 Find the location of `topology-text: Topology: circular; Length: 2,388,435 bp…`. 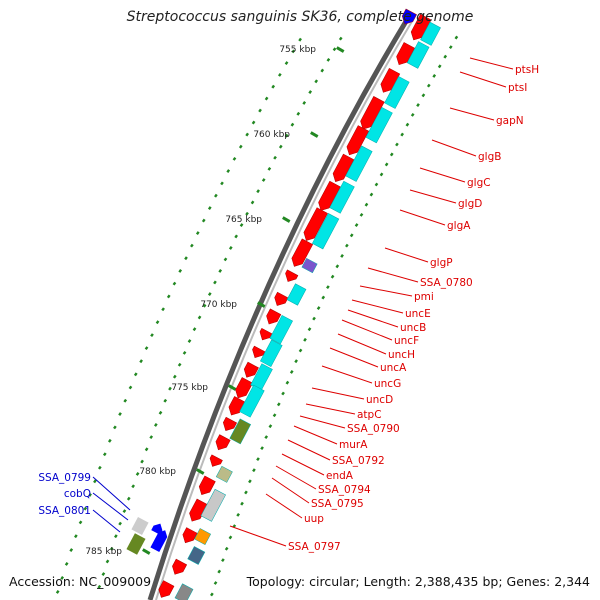

topology-text: Topology: circular; Length: 2,388,435 bp… is located at coordinates (418, 581).